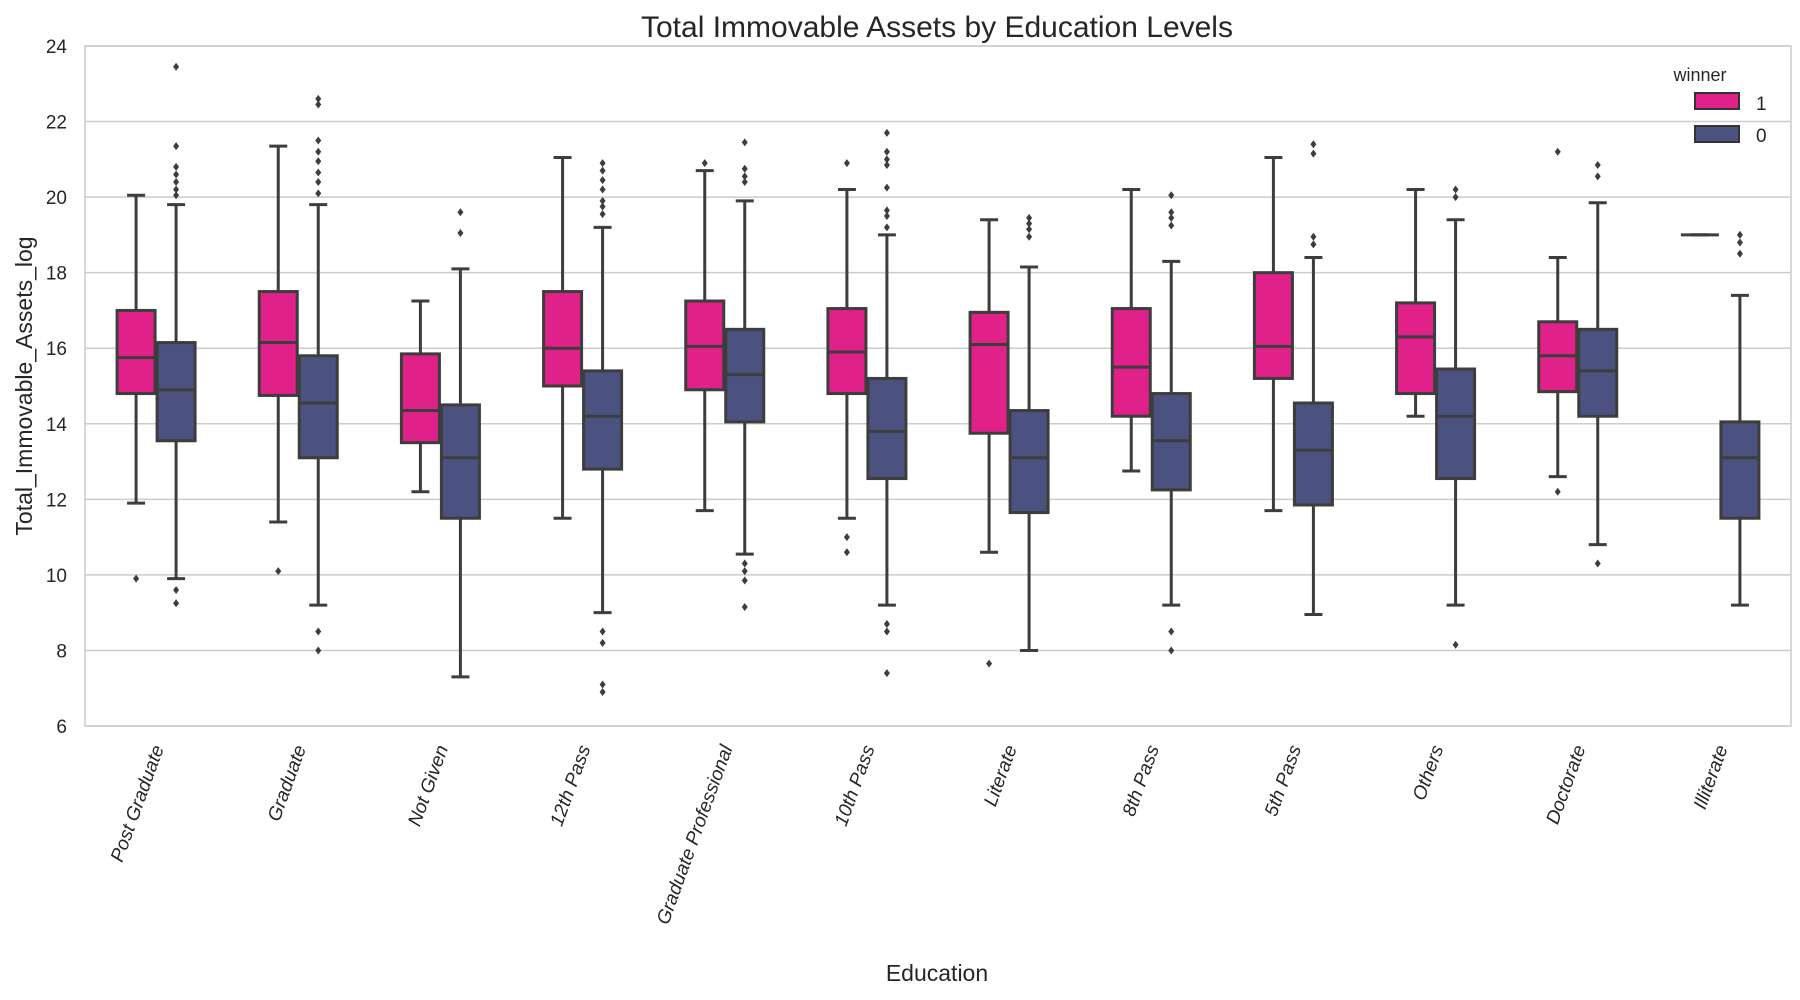 The image size is (1800, 1000). Describe the element at coordinates (1283, 780) in the screenshot. I see `x-tick-label: 5th Pass` at that location.